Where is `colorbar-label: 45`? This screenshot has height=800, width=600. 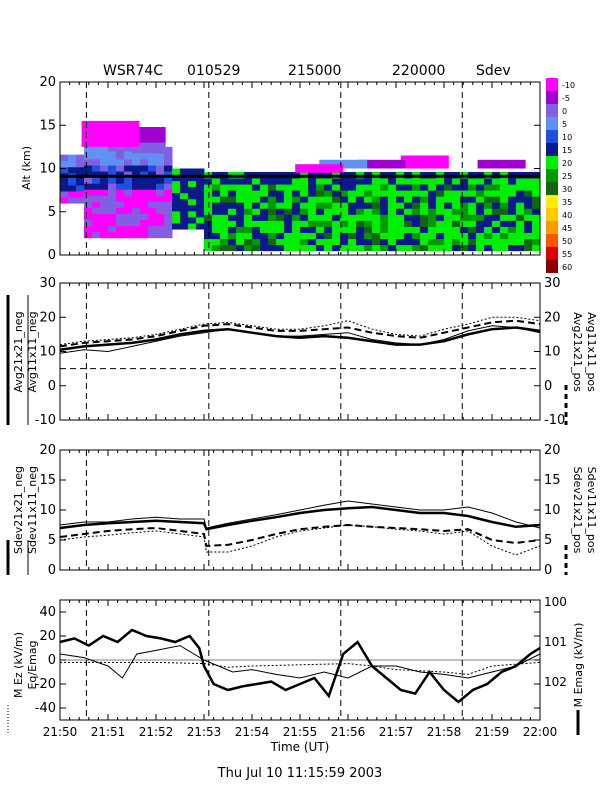 colorbar-label: 45 is located at coordinates (567, 228).